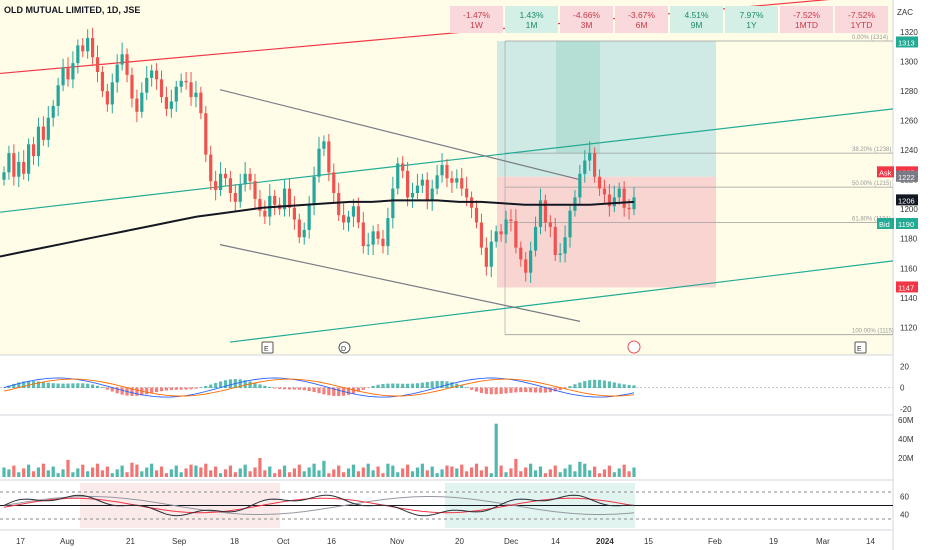 This screenshot has height=550, width=932. Describe the element at coordinates (909, 298) in the screenshot. I see `price-axis-tick: 1140` at that location.